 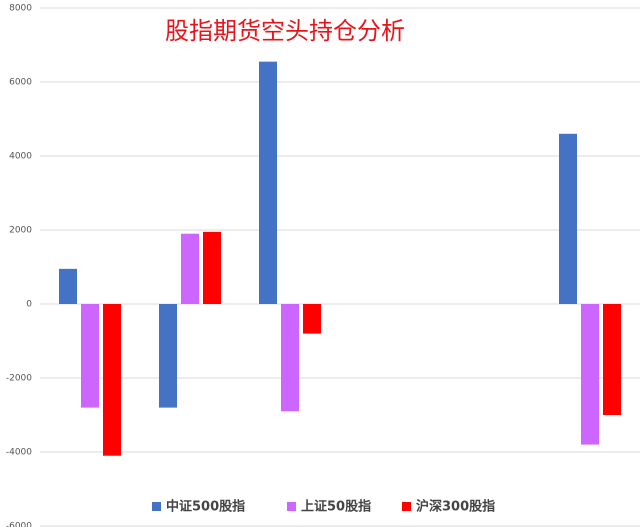 What do you see at coordinates (205, 507) in the screenshot?
I see `legend-label: 中证500股指` at bounding box center [205, 507].